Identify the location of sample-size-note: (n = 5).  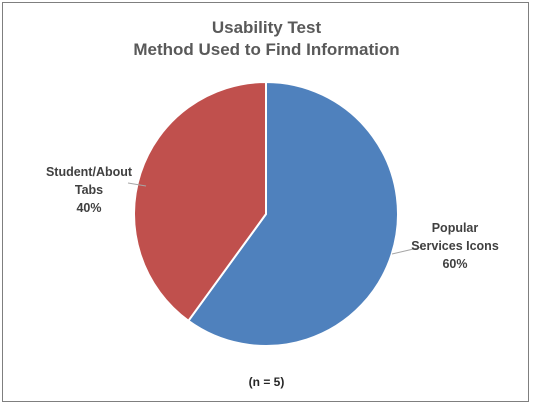
(266, 382).